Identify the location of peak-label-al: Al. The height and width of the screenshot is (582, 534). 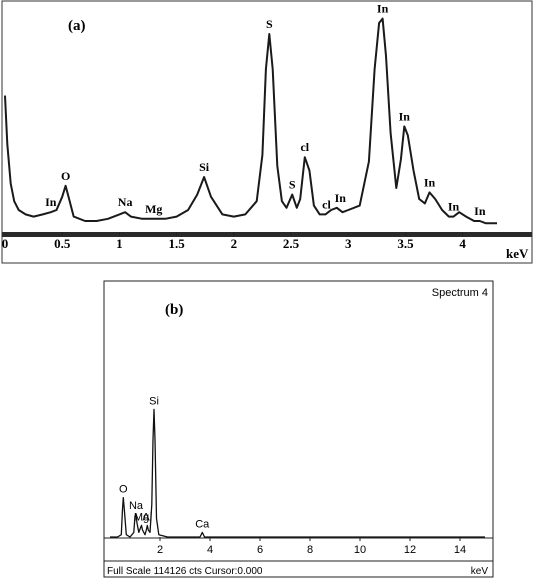
(147, 517).